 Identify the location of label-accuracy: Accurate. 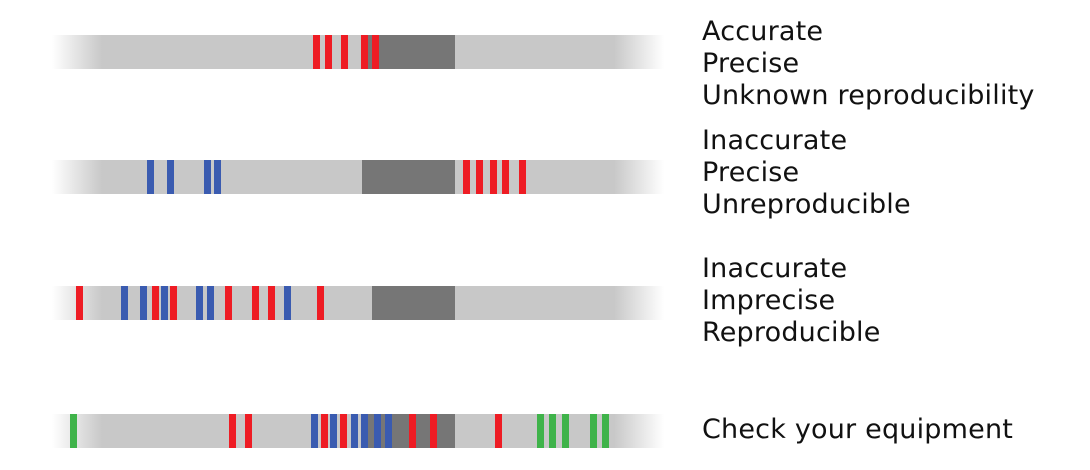
(763, 31).